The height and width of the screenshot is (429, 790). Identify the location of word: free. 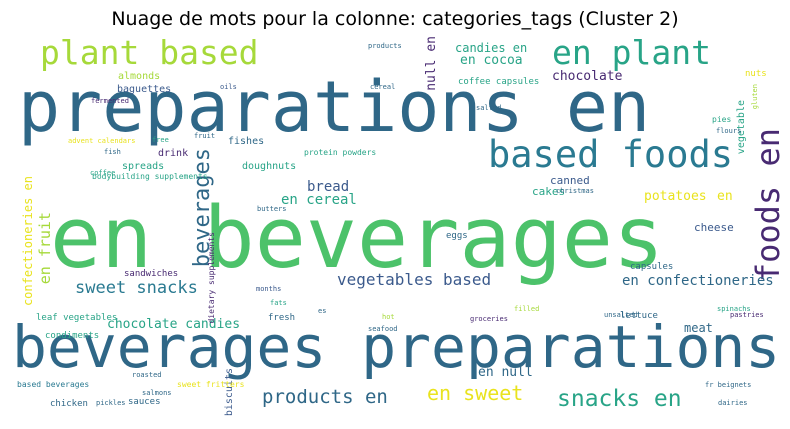
(160, 140).